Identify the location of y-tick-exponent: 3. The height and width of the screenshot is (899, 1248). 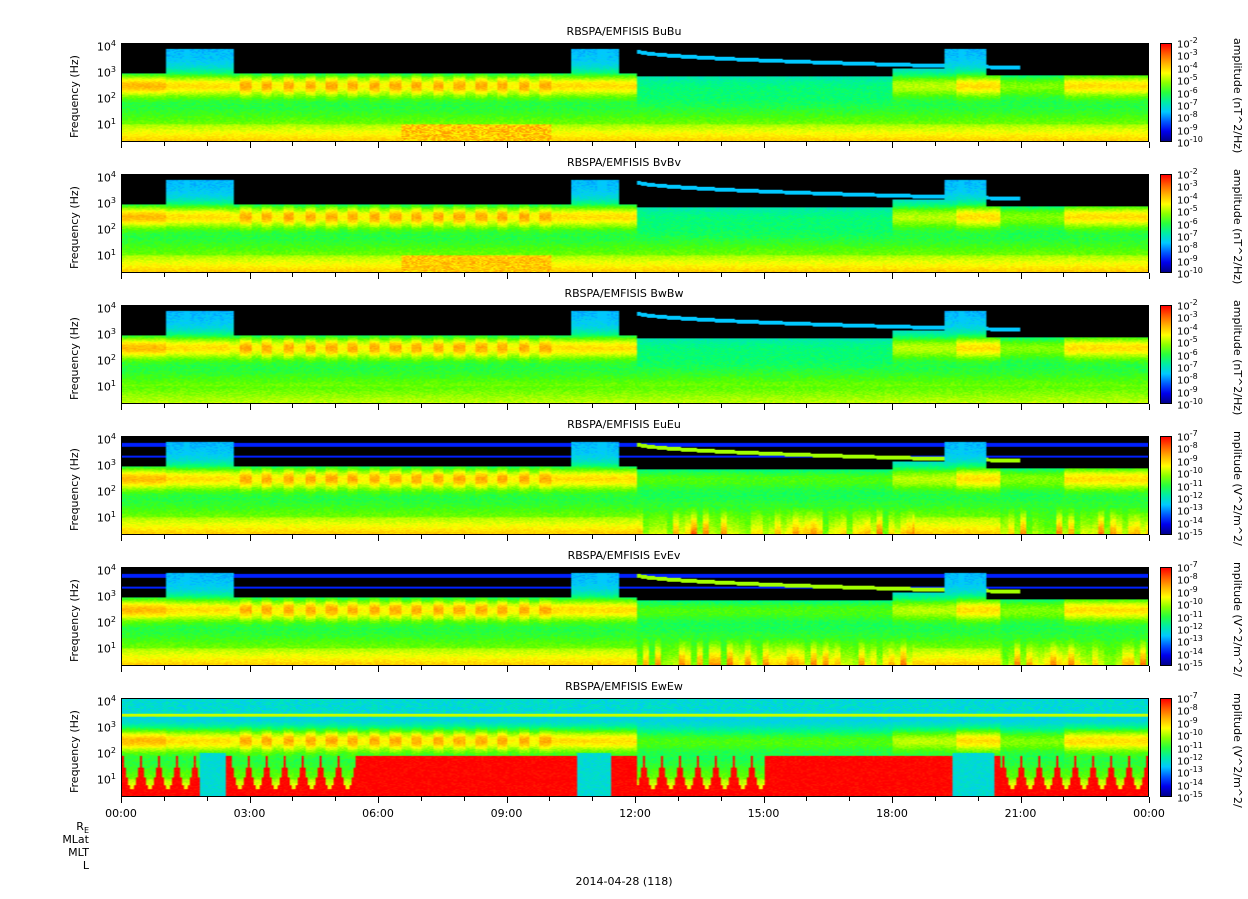
(113, 593).